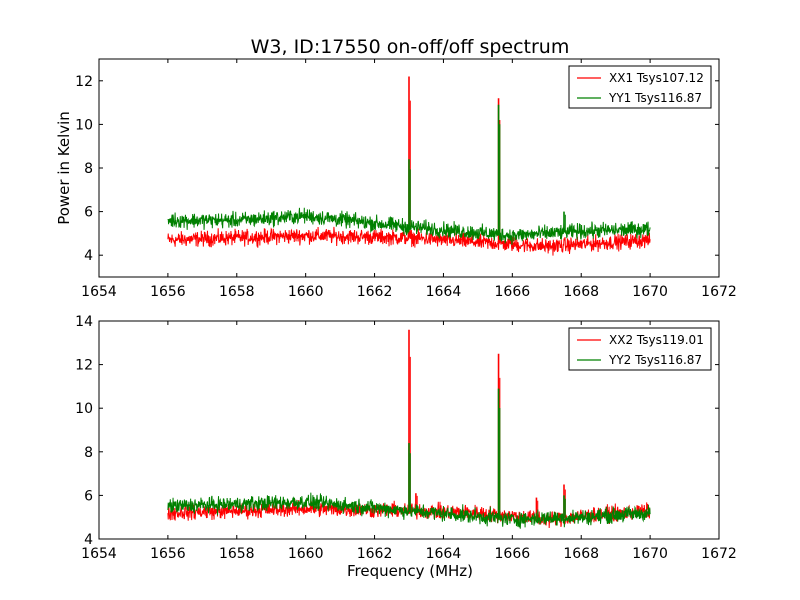 Image resolution: width=800 pixels, height=600 pixels. I want to click on legend-label: XX1 Tsys107.12, so click(656, 78).